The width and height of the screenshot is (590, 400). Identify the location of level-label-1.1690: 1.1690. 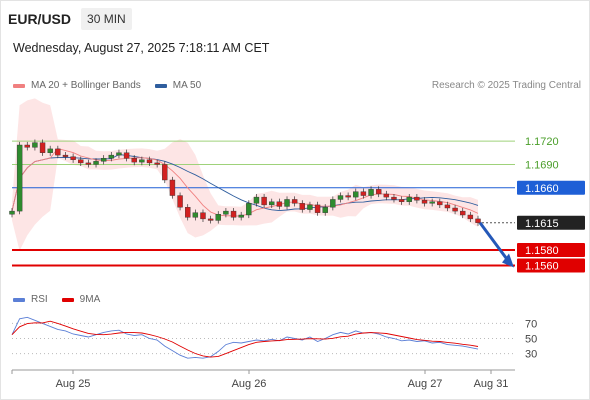
(542, 165).